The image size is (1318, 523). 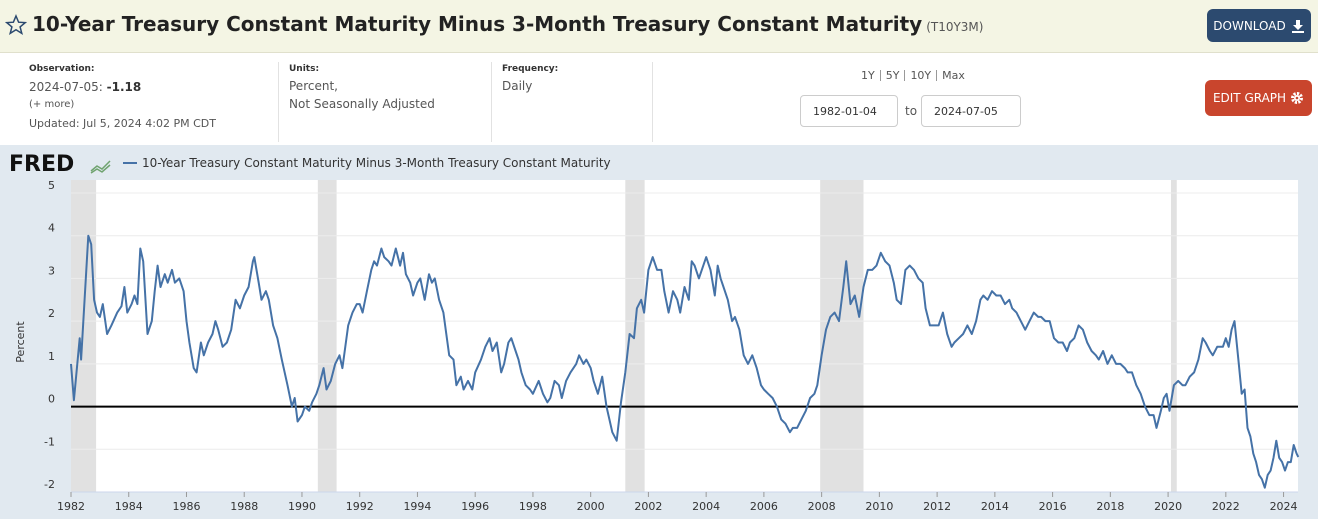 I want to click on frequency-label: Frequency:, so click(x=530, y=69).